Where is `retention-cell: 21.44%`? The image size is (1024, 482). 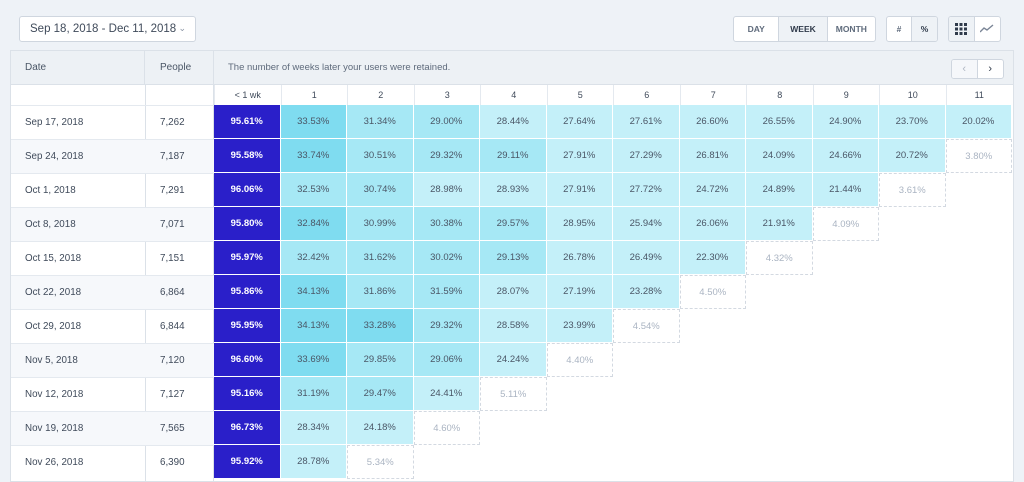
retention-cell: 21.44% is located at coordinates (845, 190).